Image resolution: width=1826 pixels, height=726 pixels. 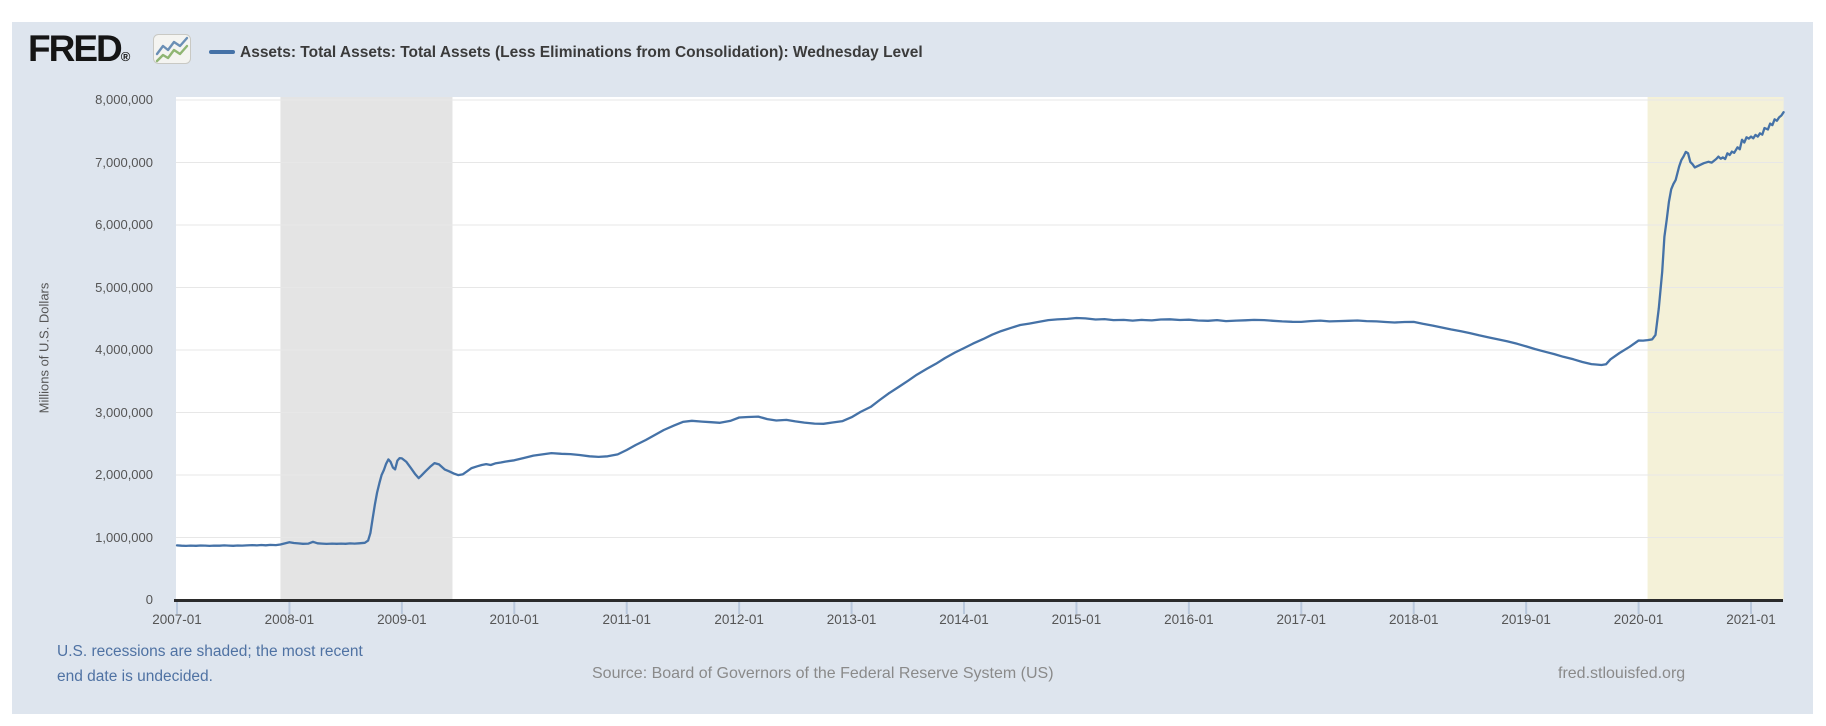 I want to click on x-tick-label: 2017-01, so click(x=1301, y=619).